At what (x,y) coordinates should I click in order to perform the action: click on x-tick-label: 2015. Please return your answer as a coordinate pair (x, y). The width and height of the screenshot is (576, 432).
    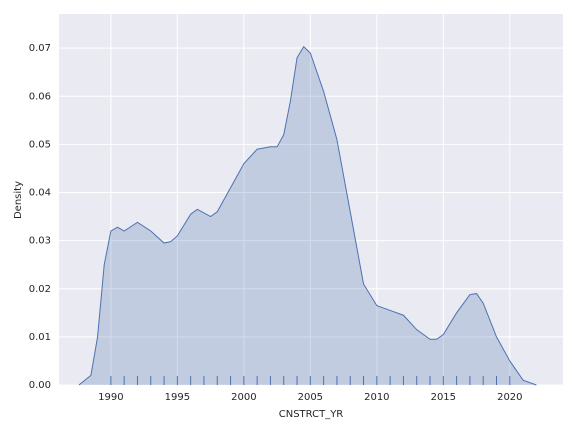
    Looking at the image, I should click on (443, 397).